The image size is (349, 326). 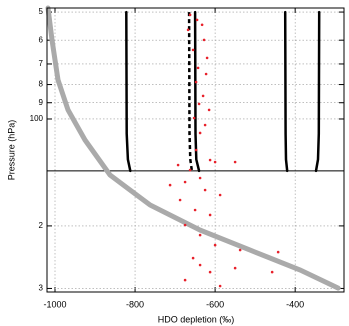 What do you see at coordinates (196, 319) in the screenshot?
I see `x-axis-label: HDO depletion (‰)` at bounding box center [196, 319].